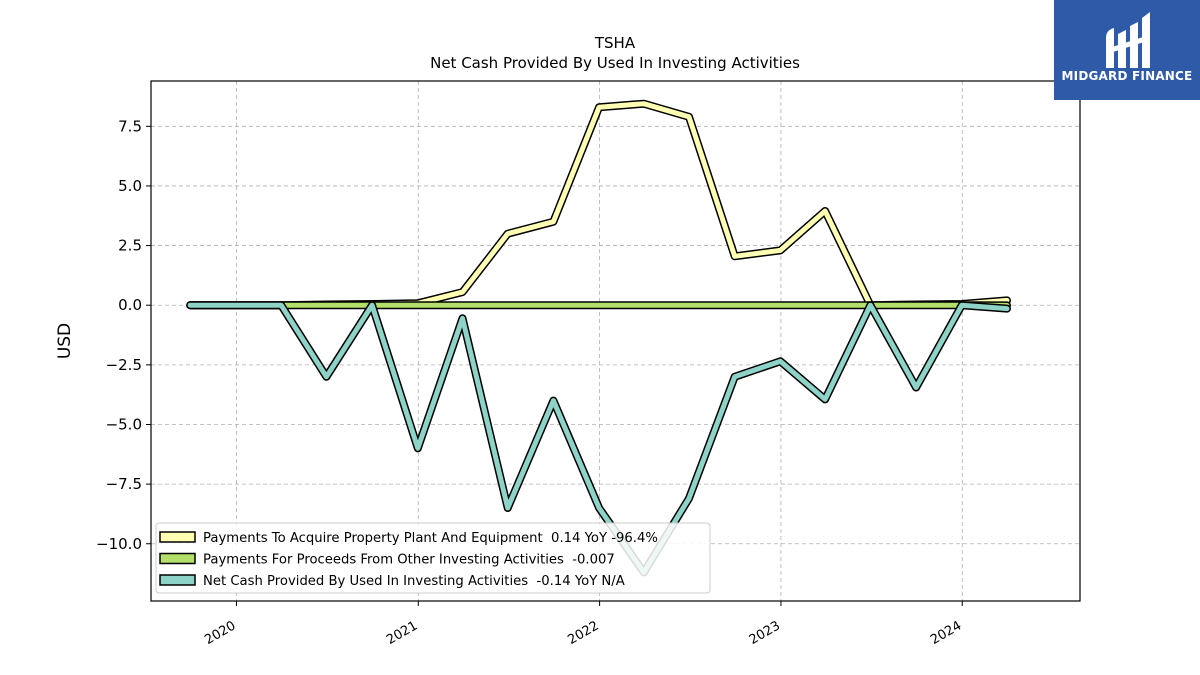 The image size is (1200, 675). What do you see at coordinates (119, 544) in the screenshot?
I see `y-tick-label: −10.0` at bounding box center [119, 544].